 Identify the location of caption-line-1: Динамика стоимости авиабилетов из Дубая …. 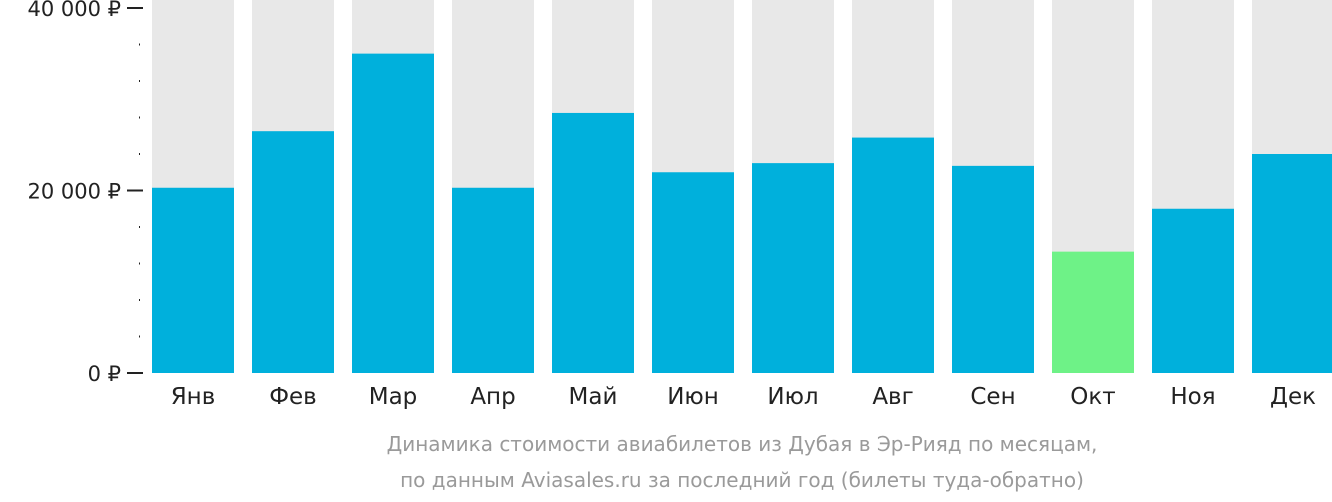
(742, 444).